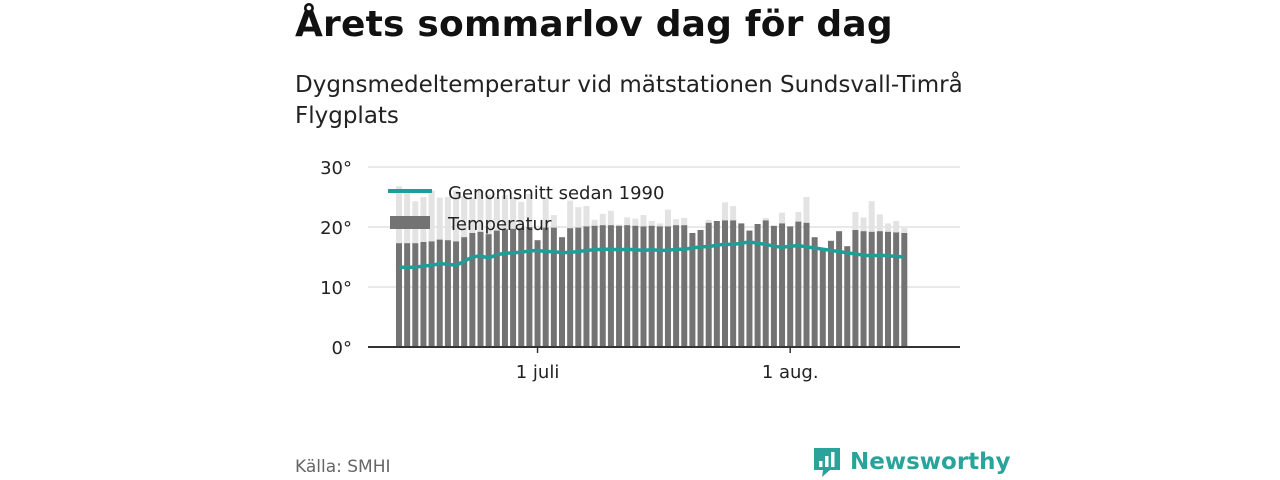 This screenshot has width=1280, height=480. Describe the element at coordinates (342, 348) in the screenshot. I see `y-tick-label: 0°` at that location.